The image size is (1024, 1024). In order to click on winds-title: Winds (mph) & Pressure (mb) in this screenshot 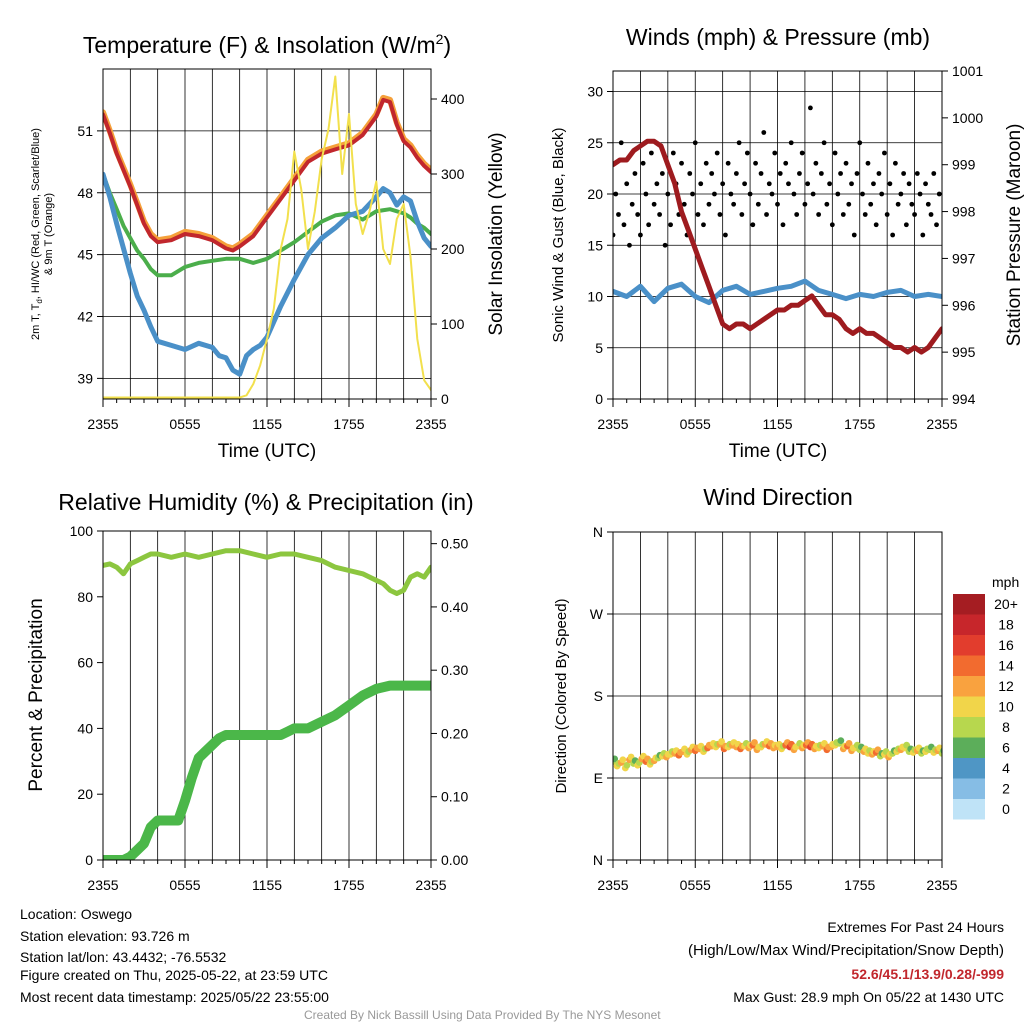, I will do `click(778, 37)`.